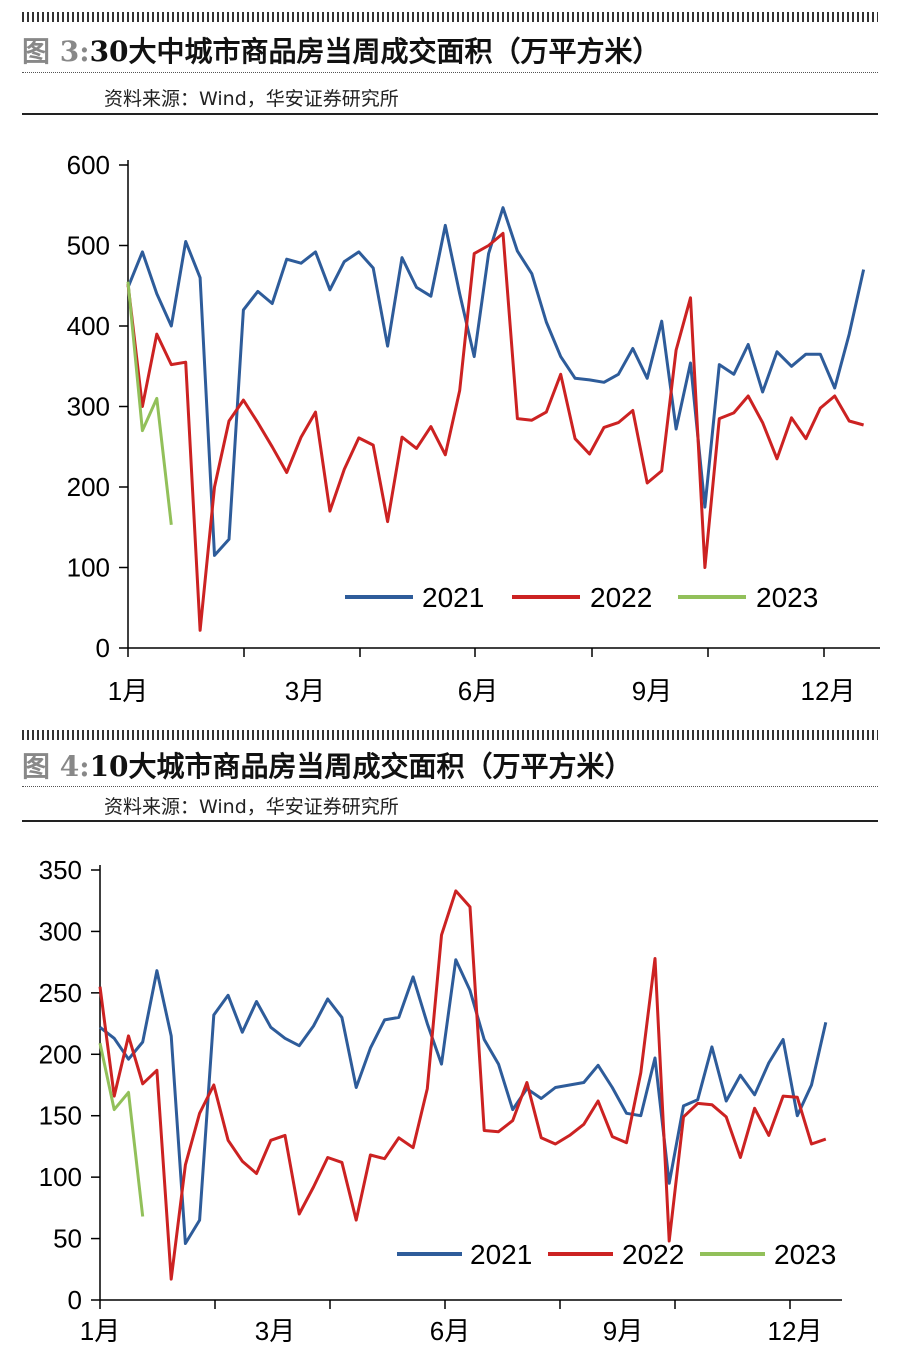  What do you see at coordinates (375, 51) in the screenshot?
I see `figure-title-text: 30大中城市商品房当周成交面积（万平方米）` at bounding box center [375, 51].